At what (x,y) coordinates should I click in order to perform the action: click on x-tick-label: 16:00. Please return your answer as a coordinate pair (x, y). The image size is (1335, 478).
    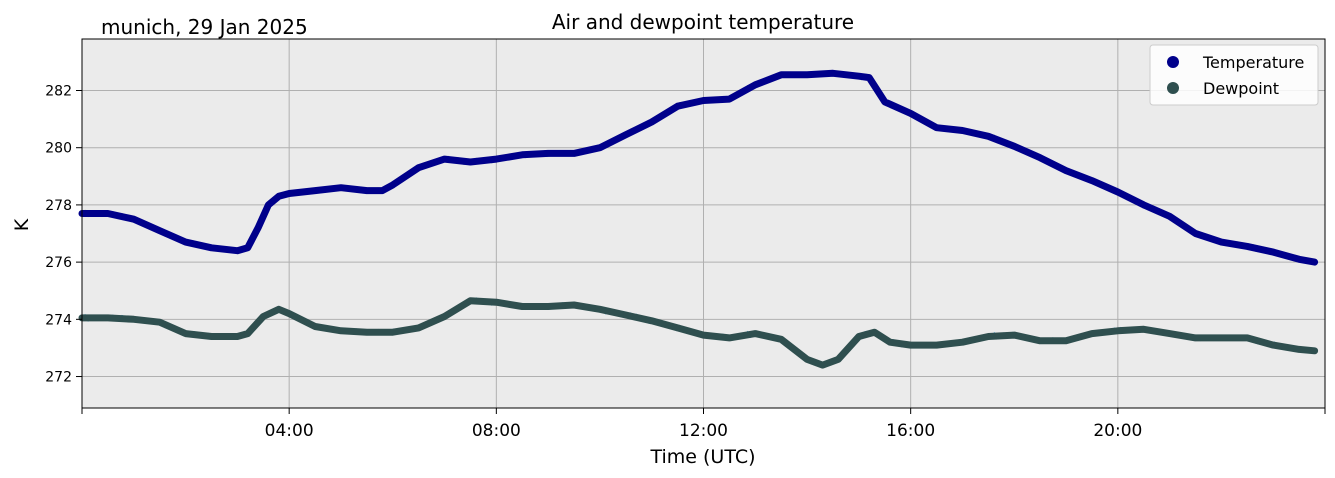
    Looking at the image, I should click on (910, 431).